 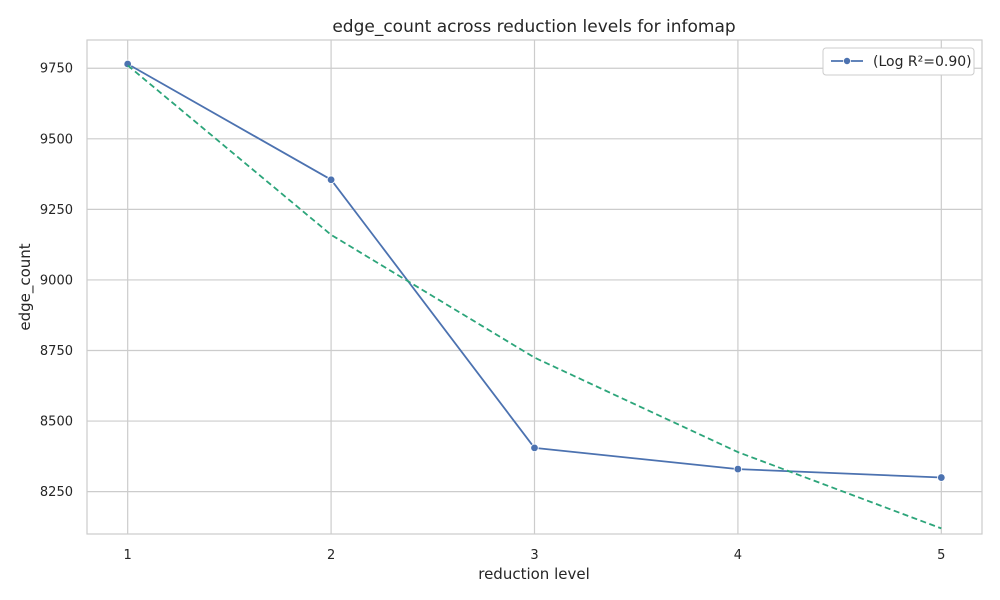 I want to click on x-tick-label: 3, so click(x=534, y=555).